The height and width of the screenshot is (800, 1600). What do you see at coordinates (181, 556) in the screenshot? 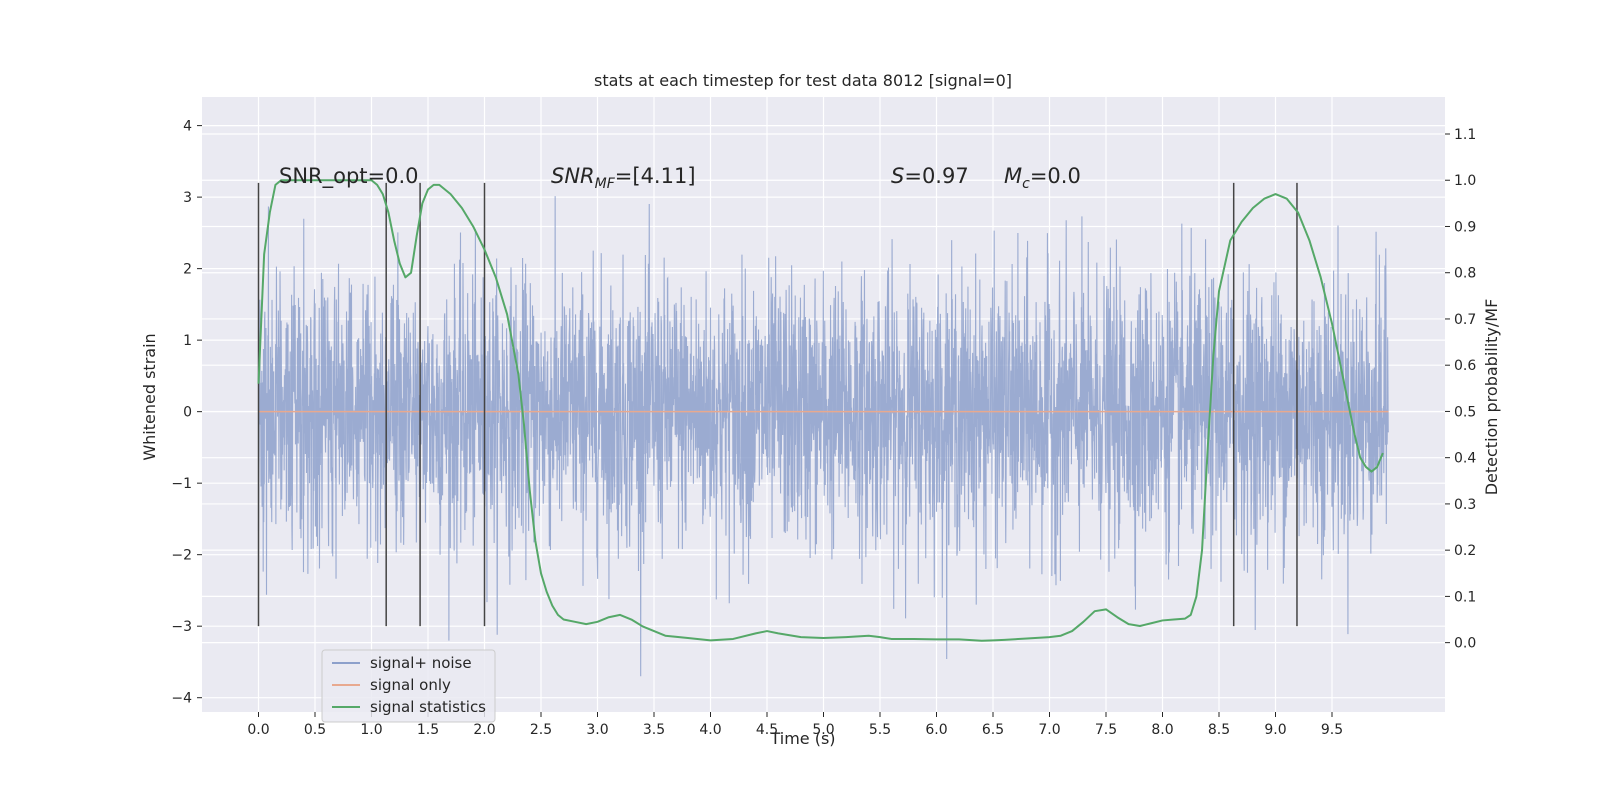
I see `y-tick-label: −2` at bounding box center [181, 556].